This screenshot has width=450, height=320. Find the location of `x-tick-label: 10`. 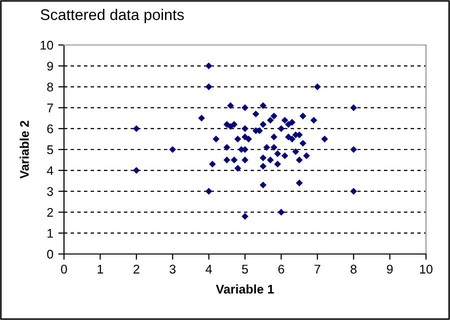

x-tick-label: 10 is located at coordinates (426, 269).